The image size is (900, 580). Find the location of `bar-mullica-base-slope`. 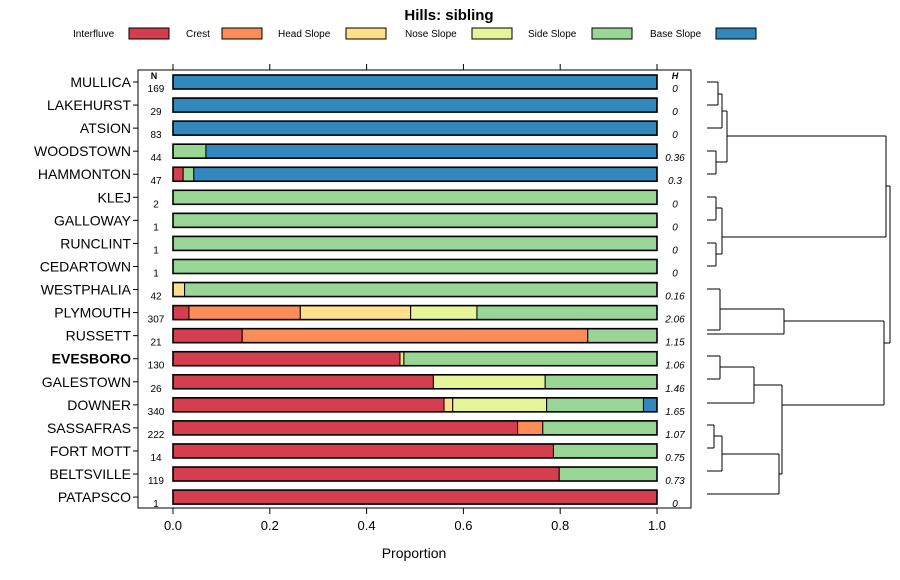

bar-mullica-base-slope is located at coordinates (415, 82).